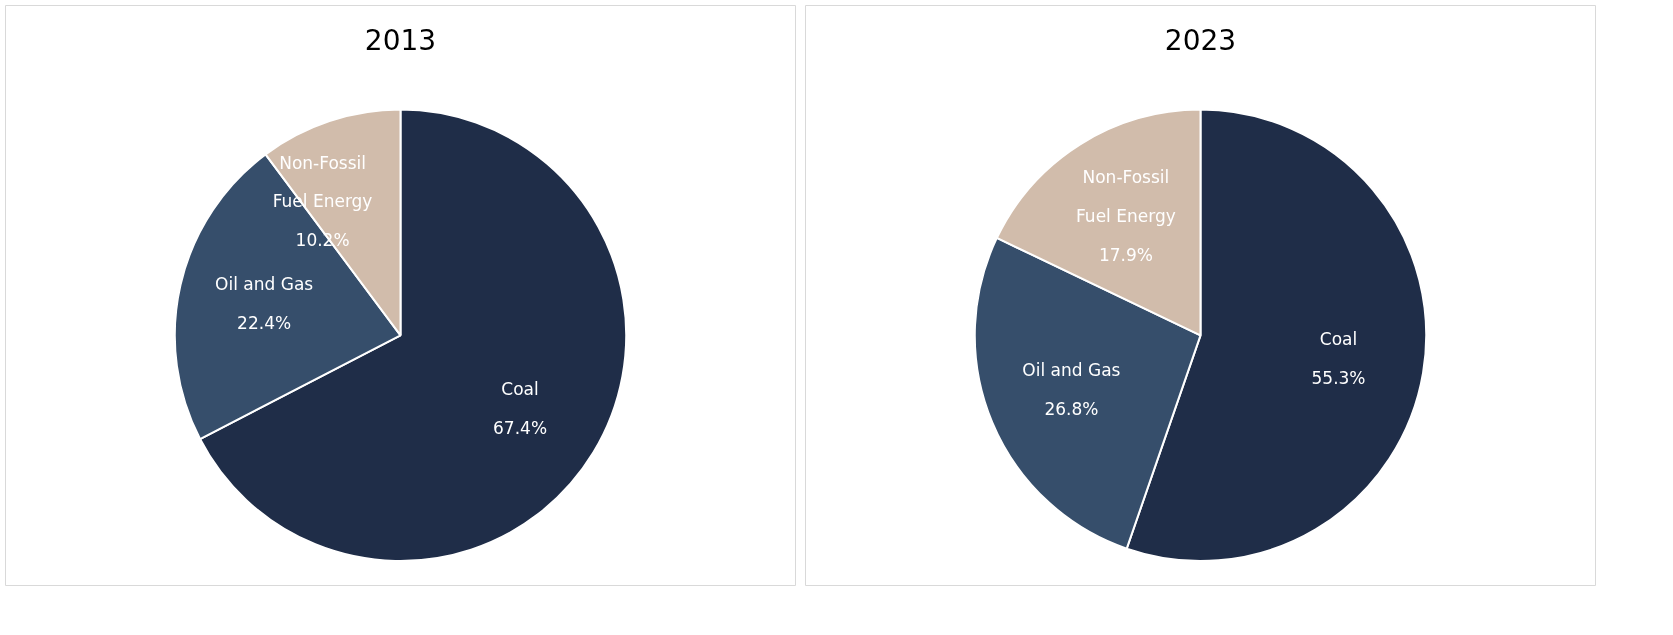 Image resolution: width=1673 pixels, height=635 pixels. Describe the element at coordinates (1200, 41) in the screenshot. I see `chart-title: 2023` at that location.